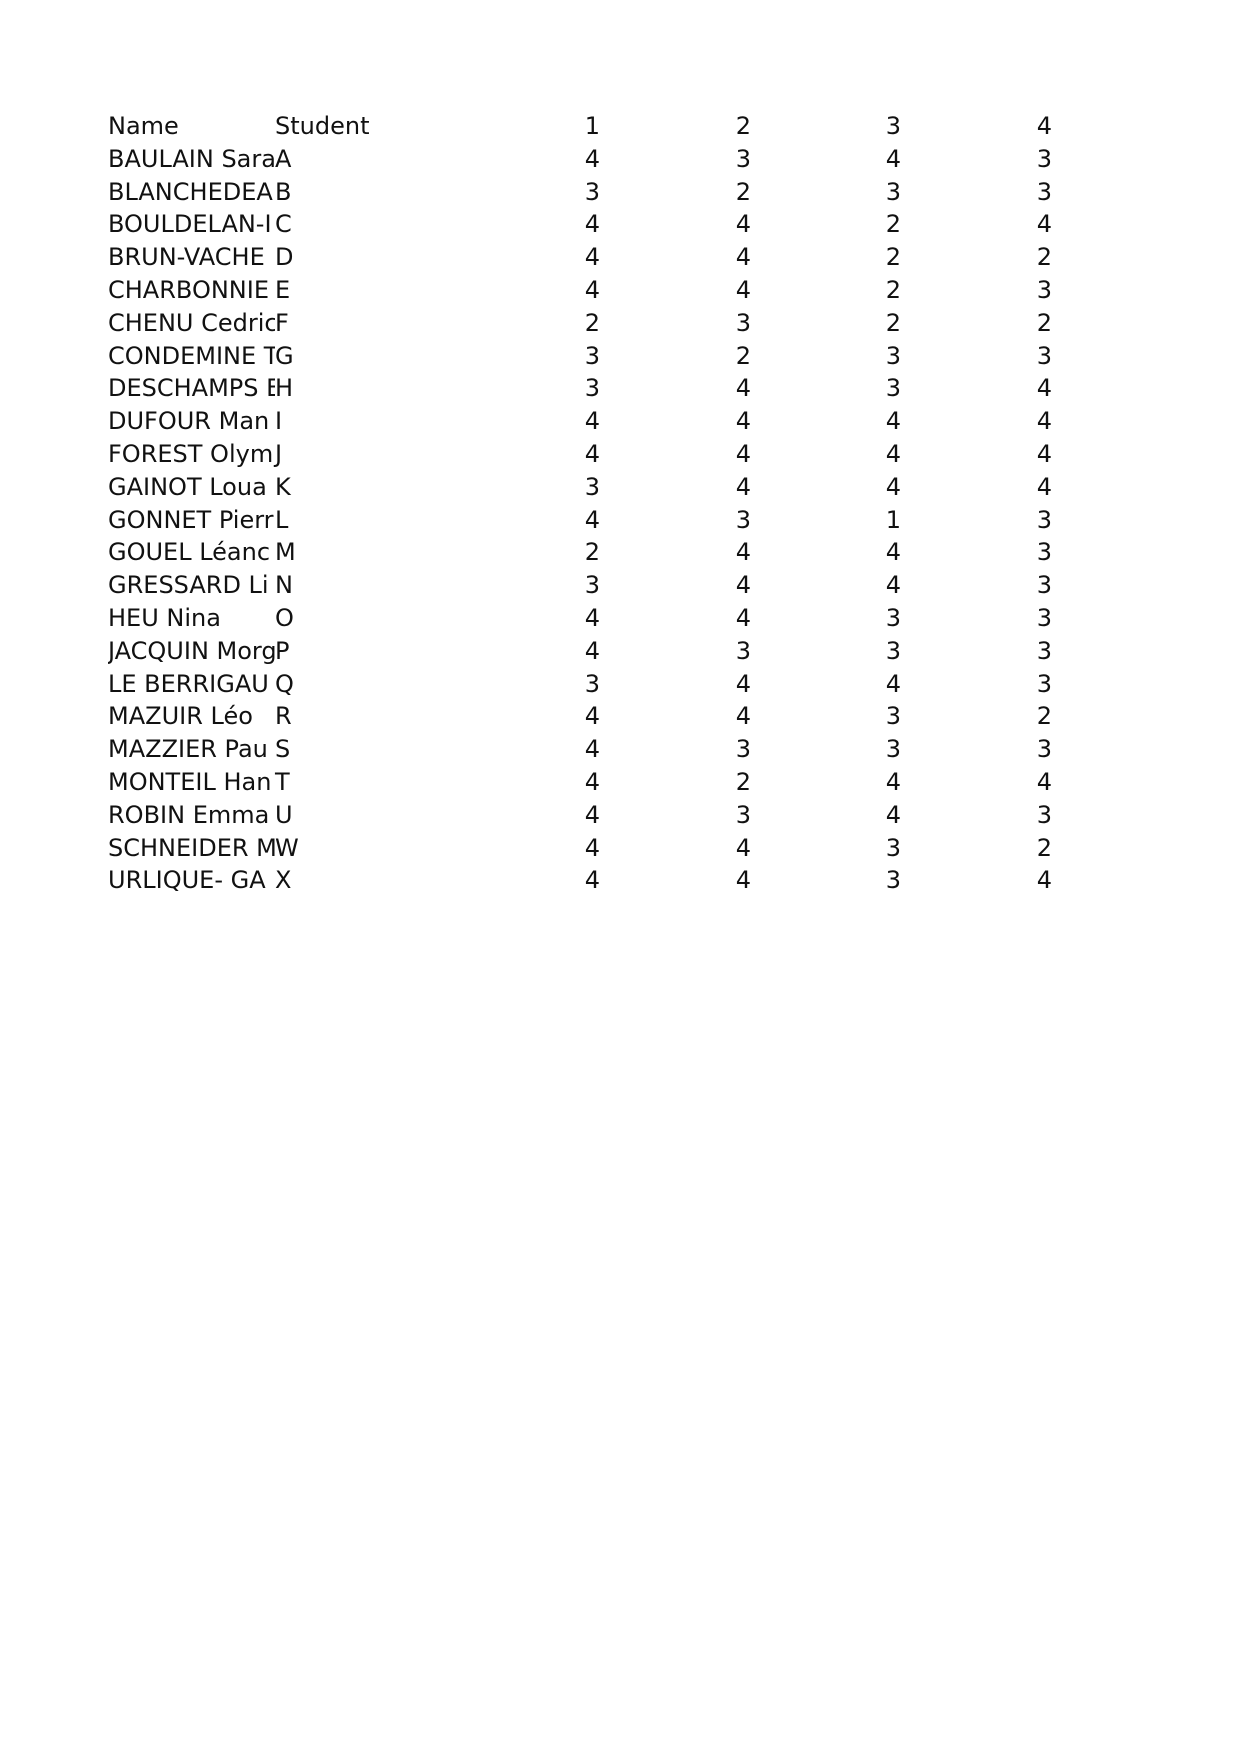 This screenshot has width=1241, height=1754. Describe the element at coordinates (284, 617) in the screenshot. I see `student-cell: O` at that location.